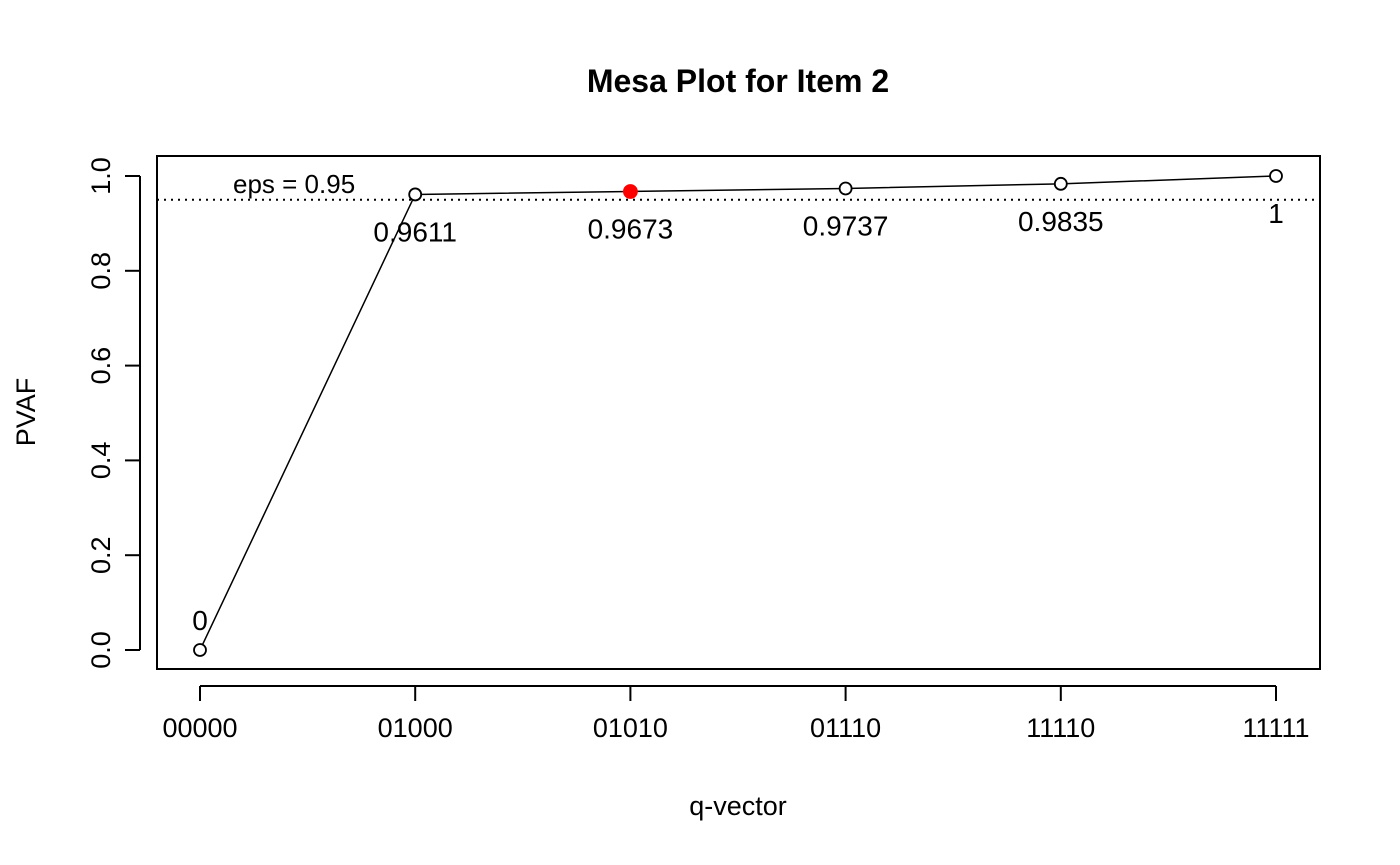  I want to click on y-tick-label: 1.0, so click(101, 176).